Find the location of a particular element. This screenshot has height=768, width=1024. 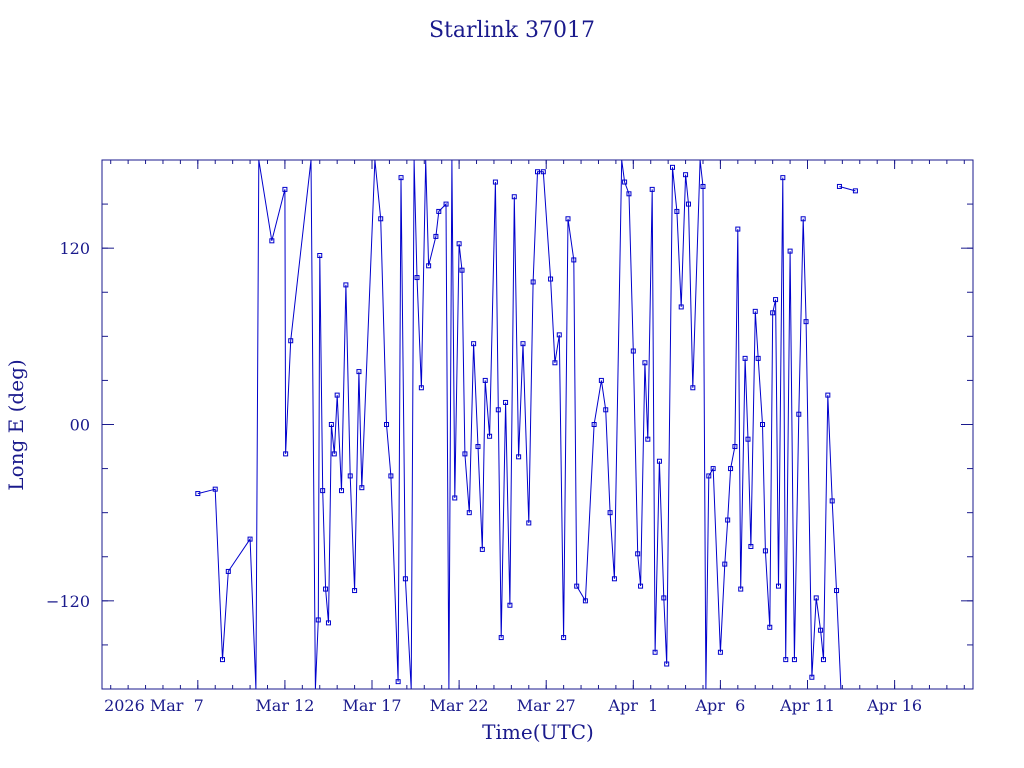

x-tick-label: Apr 1 is located at coordinates (632, 705).